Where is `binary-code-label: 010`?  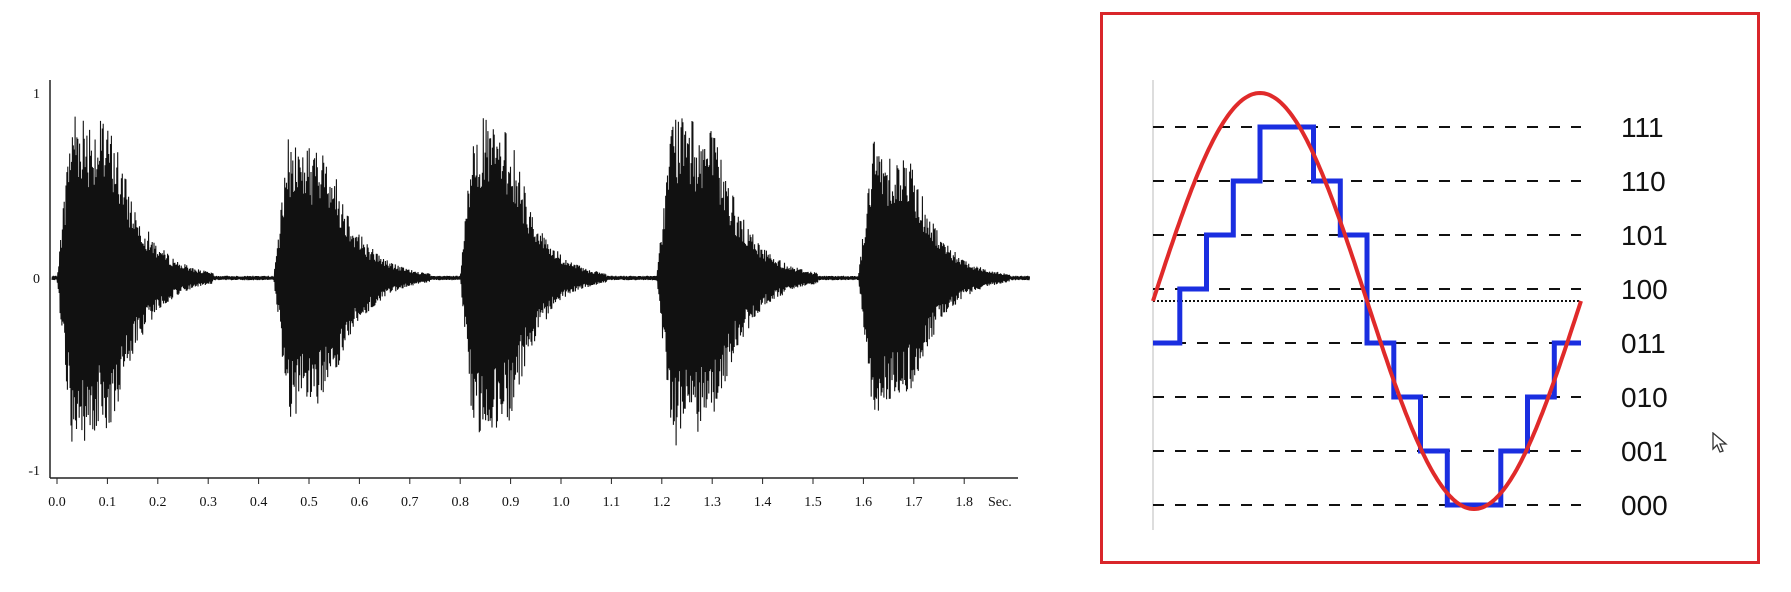 binary-code-label: 010 is located at coordinates (1644, 397).